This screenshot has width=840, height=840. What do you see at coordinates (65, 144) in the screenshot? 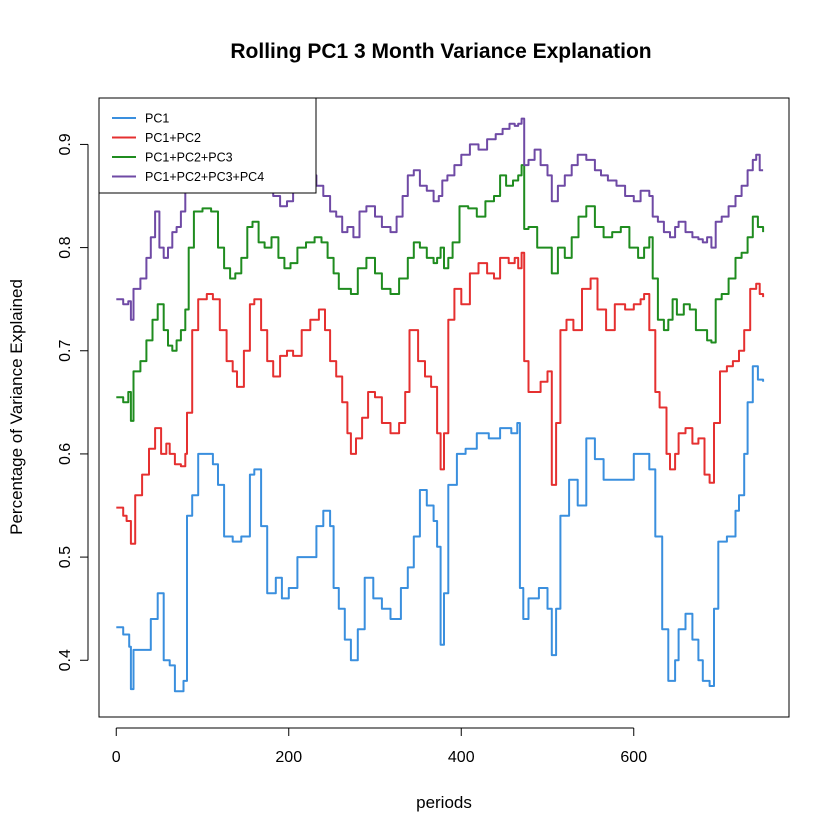
I see `y-tick-label: 0.9` at bounding box center [65, 144].